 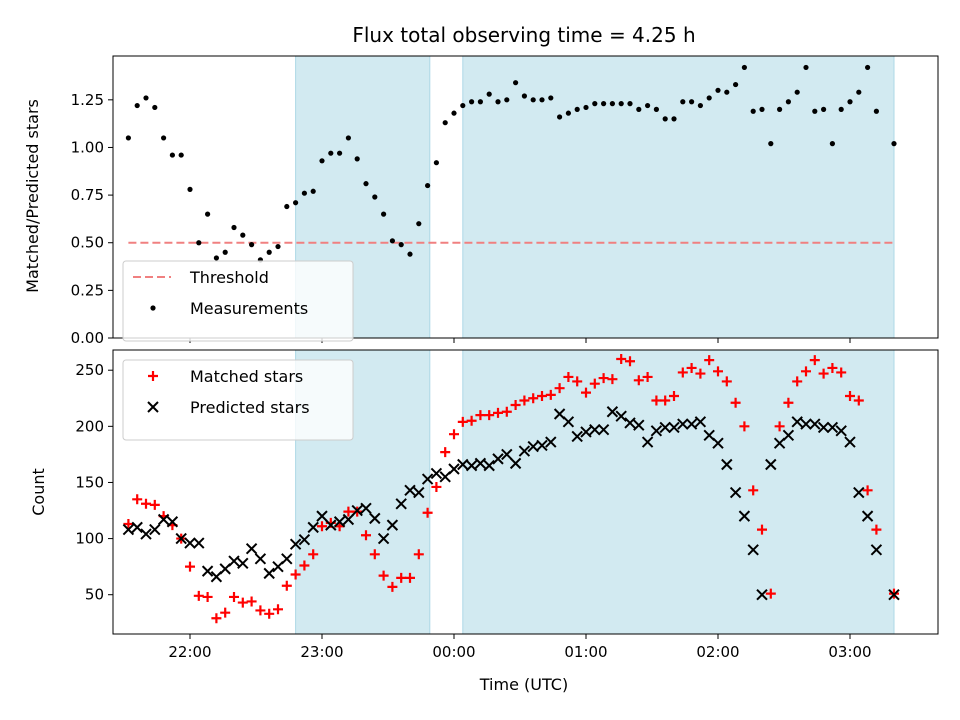 I want to click on legend-marker-measurements, so click(x=153, y=308).